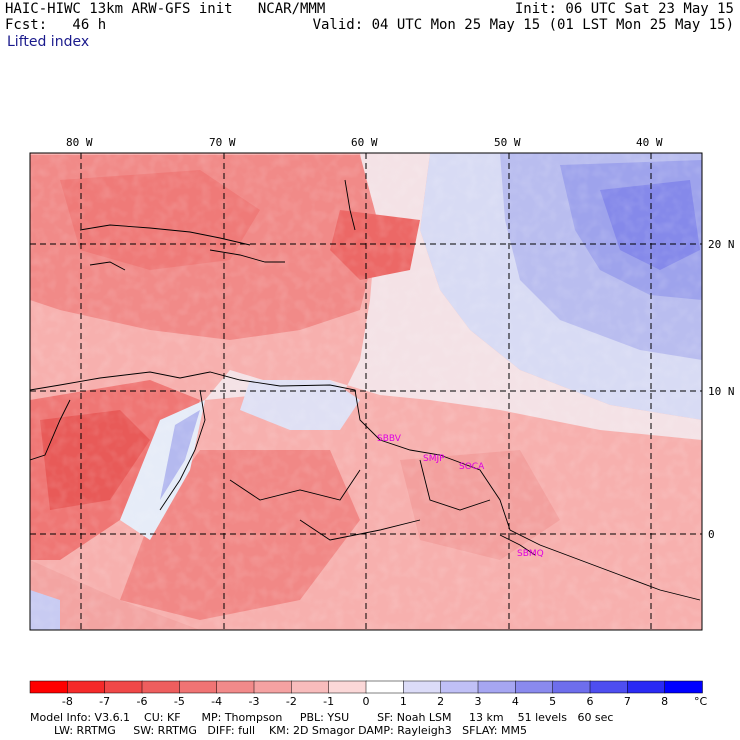 The image size is (740, 740). I want to click on colorbar-unit: °C, so click(701, 701).